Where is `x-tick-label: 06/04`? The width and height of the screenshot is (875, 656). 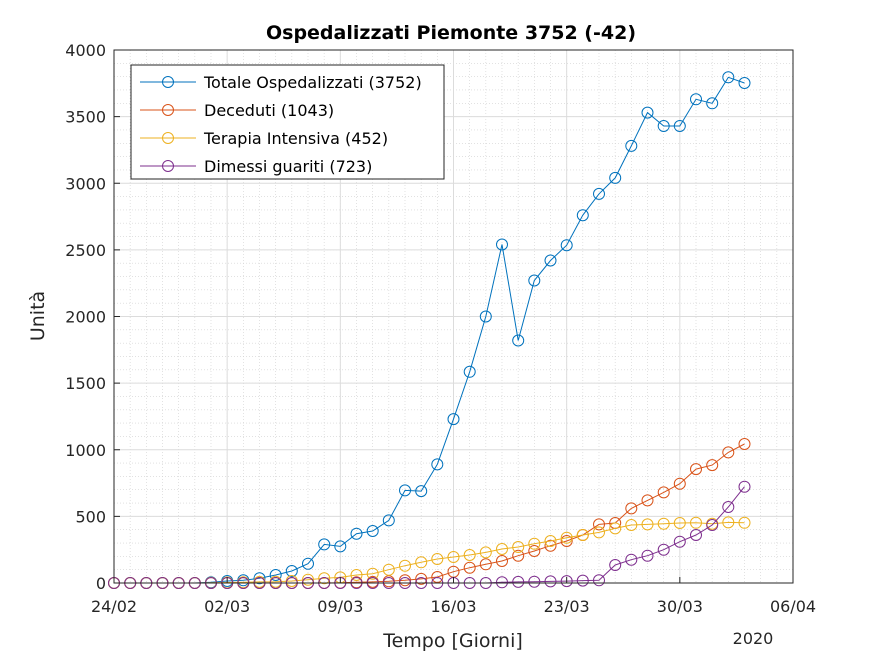
x-tick-label: 06/04 is located at coordinates (793, 606).